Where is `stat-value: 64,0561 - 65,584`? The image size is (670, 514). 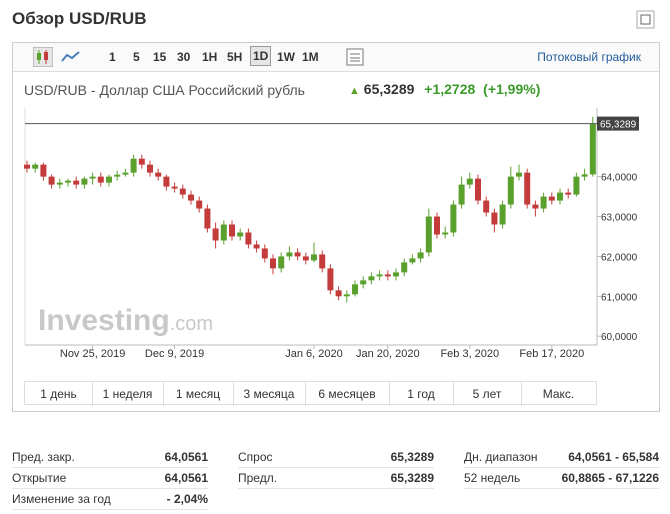 stat-value: 64,0561 - 65,584 is located at coordinates (613, 457).